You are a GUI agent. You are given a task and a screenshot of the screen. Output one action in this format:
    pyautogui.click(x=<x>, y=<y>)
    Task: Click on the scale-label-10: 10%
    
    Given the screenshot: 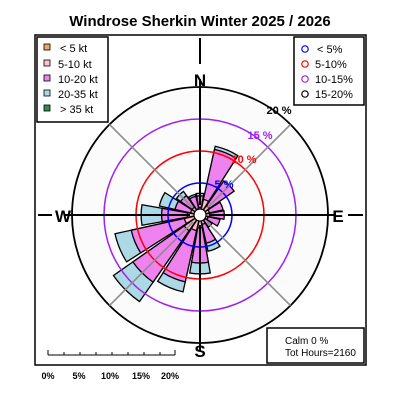 What is the action you would take?
    pyautogui.click(x=110, y=376)
    